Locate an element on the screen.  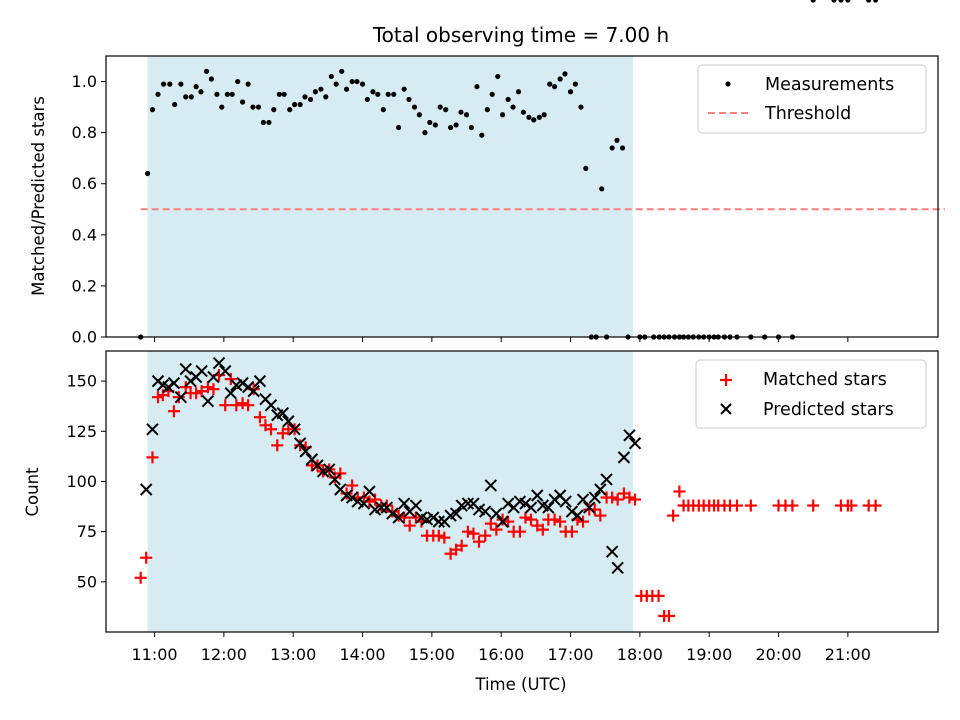
predicted-stars-legend-marker is located at coordinates (726, 409).